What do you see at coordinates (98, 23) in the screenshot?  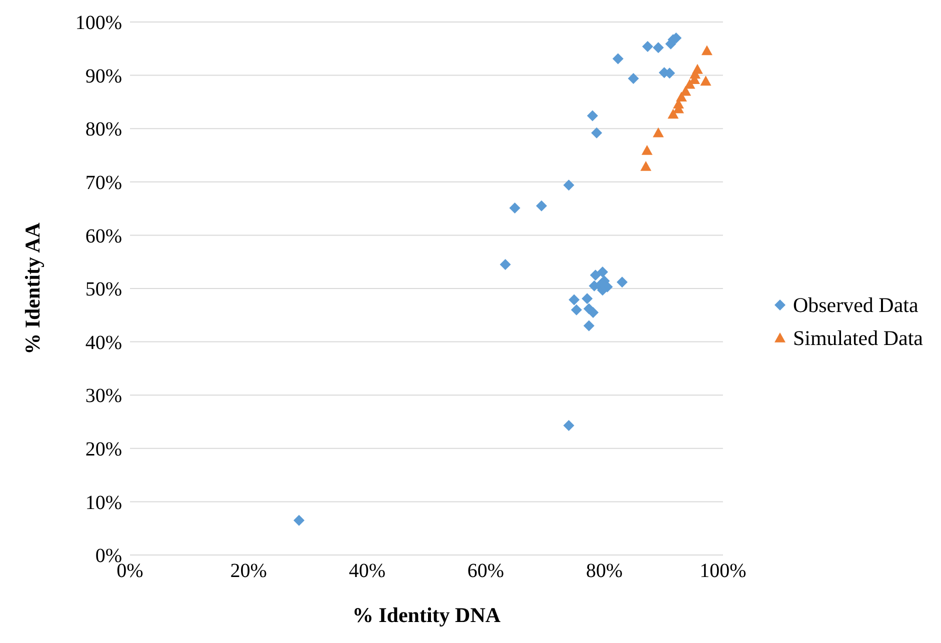 I see `y-tick-label: 100%` at bounding box center [98, 23].